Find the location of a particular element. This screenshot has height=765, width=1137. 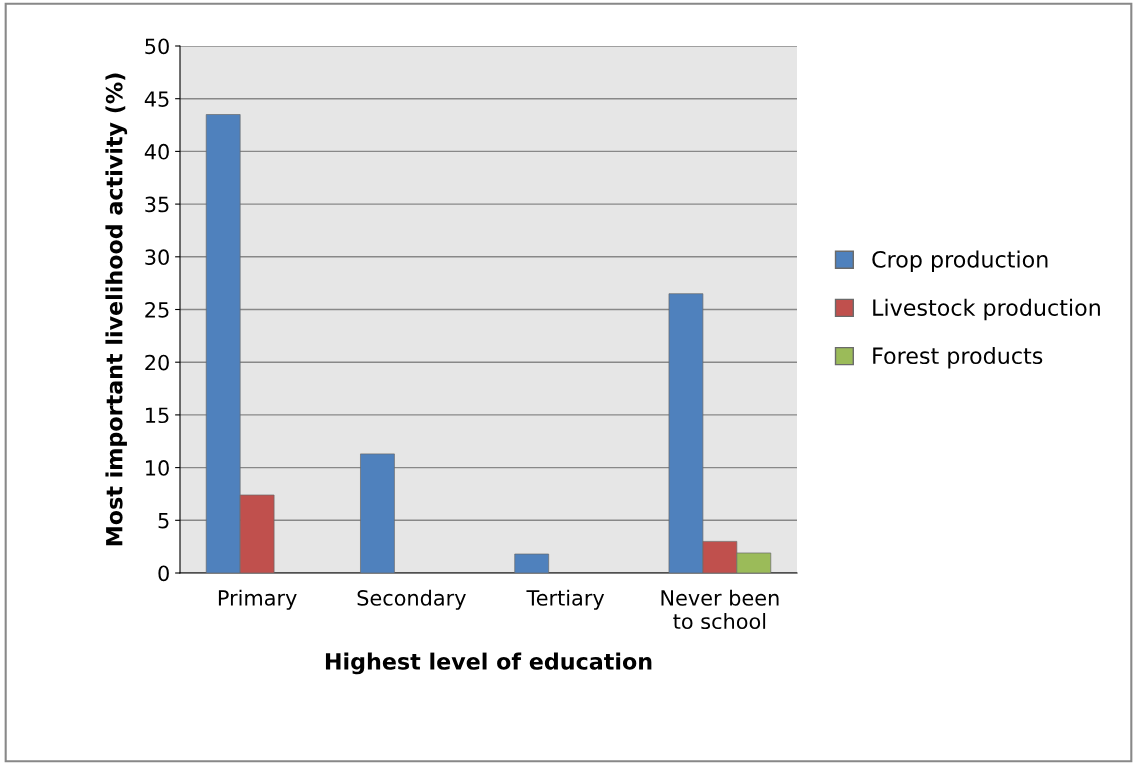

y-tick-label: 30 is located at coordinates (157, 257).